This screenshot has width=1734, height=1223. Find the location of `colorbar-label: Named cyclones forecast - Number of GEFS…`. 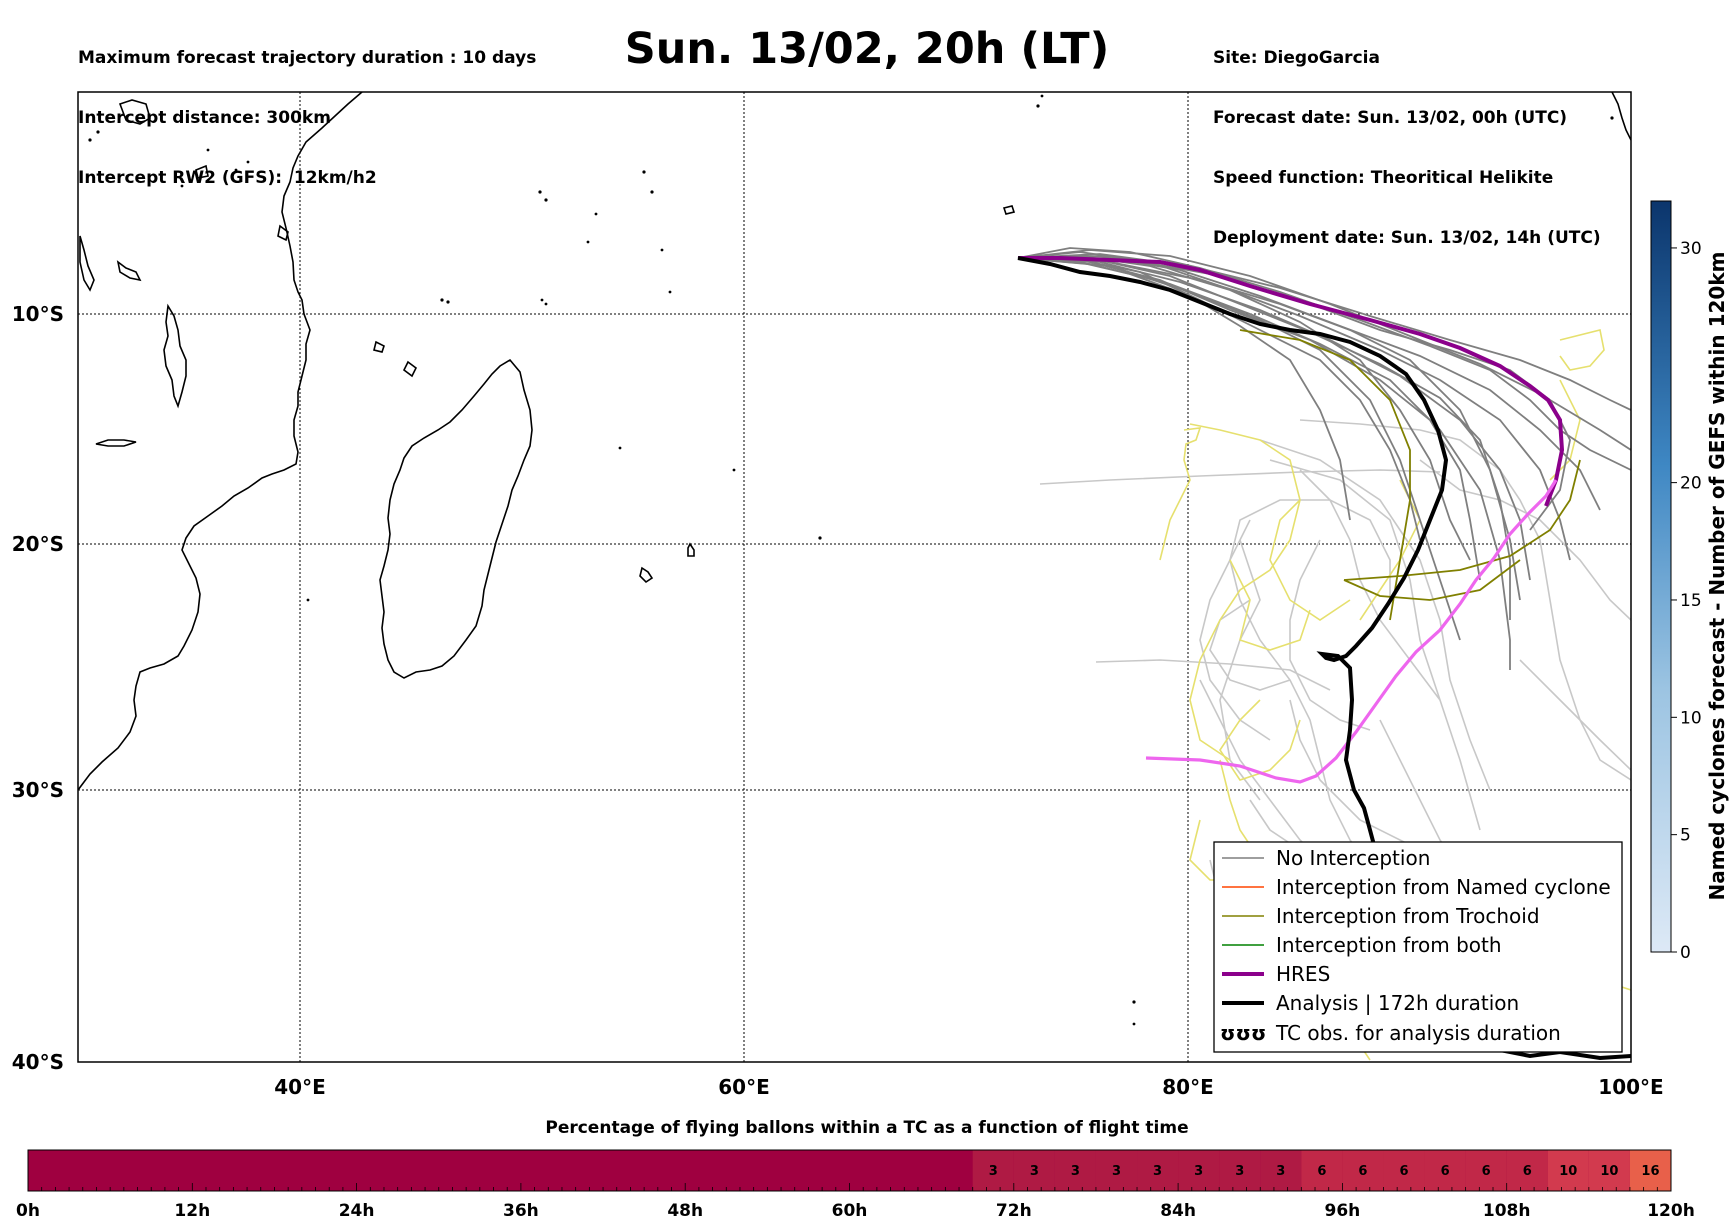

colorbar-label: Named cyclones forecast - Number of GEFS… is located at coordinates (1717, 576).